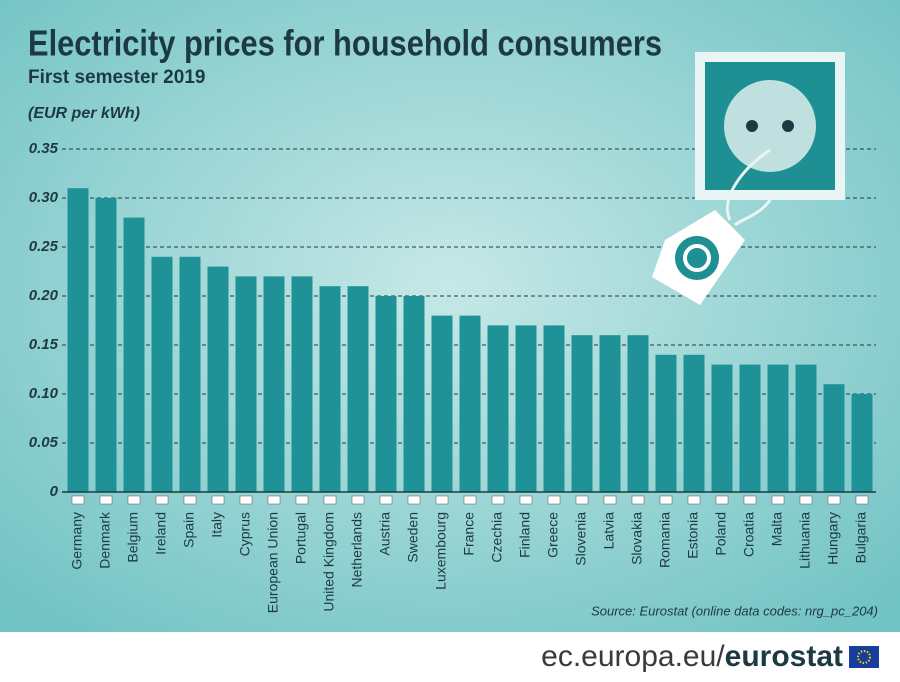 This screenshot has height=682, width=900. I want to click on euro-sign, so click(697, 258).